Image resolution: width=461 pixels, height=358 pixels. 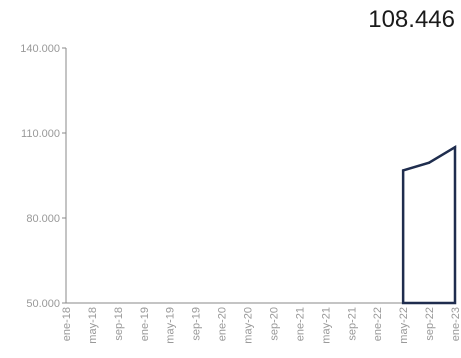 I want to click on x-tick-label: sep-19, so click(x=197, y=324).